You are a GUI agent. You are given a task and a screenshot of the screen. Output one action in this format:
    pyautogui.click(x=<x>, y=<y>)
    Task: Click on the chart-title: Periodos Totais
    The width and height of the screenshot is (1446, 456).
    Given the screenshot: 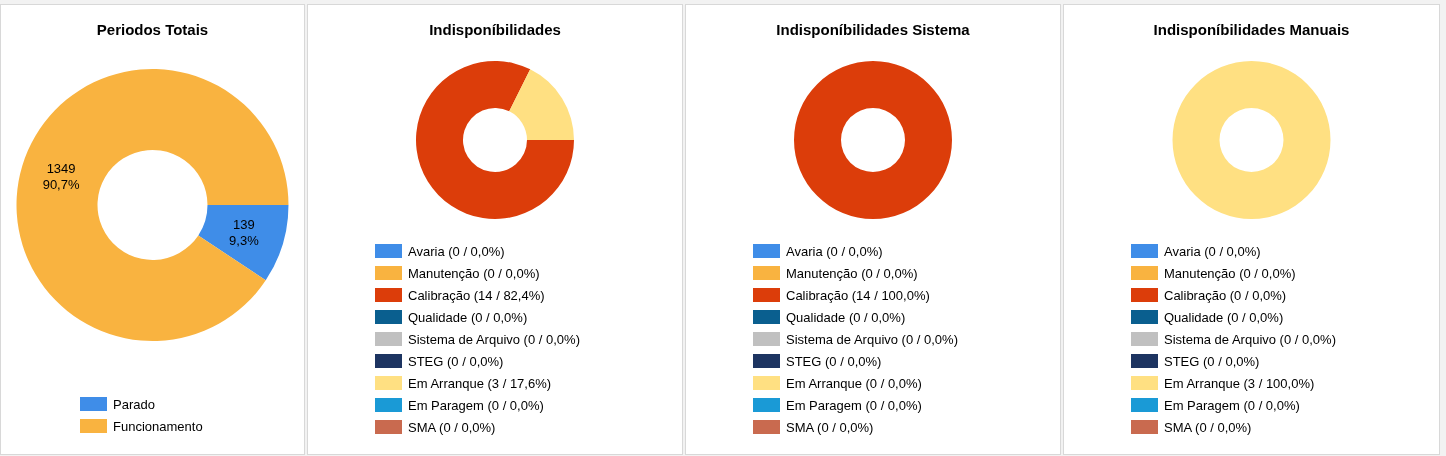 What is the action you would take?
    pyautogui.click(x=152, y=29)
    